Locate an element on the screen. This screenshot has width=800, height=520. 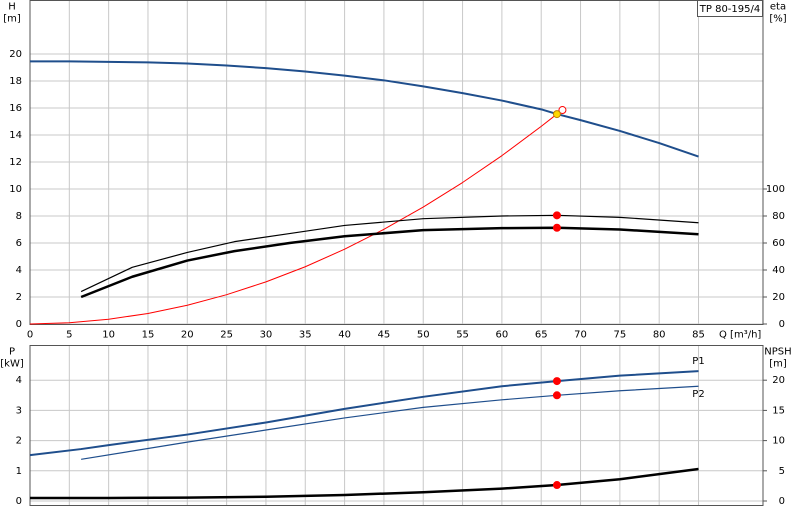
y-tick-label: 10 is located at coordinates (15, 189).